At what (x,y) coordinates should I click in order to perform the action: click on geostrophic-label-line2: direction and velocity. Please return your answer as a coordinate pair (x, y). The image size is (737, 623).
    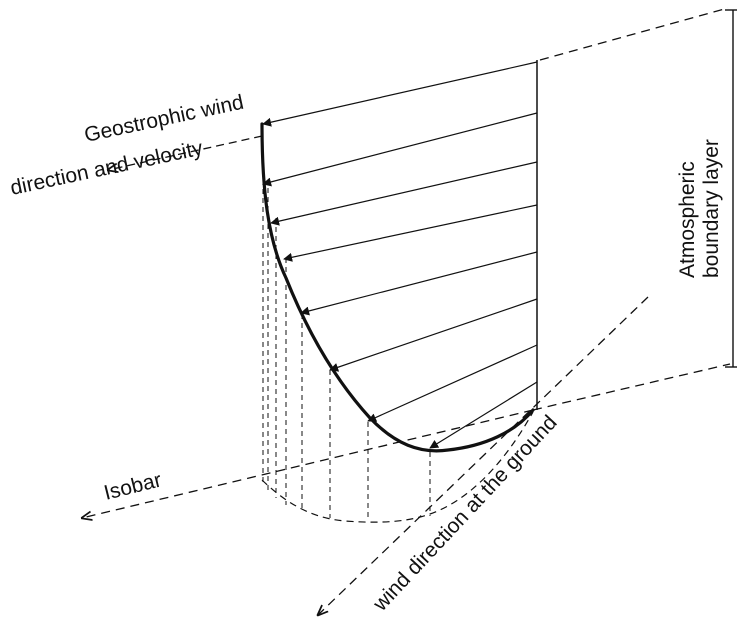
    Looking at the image, I should click on (106, 168).